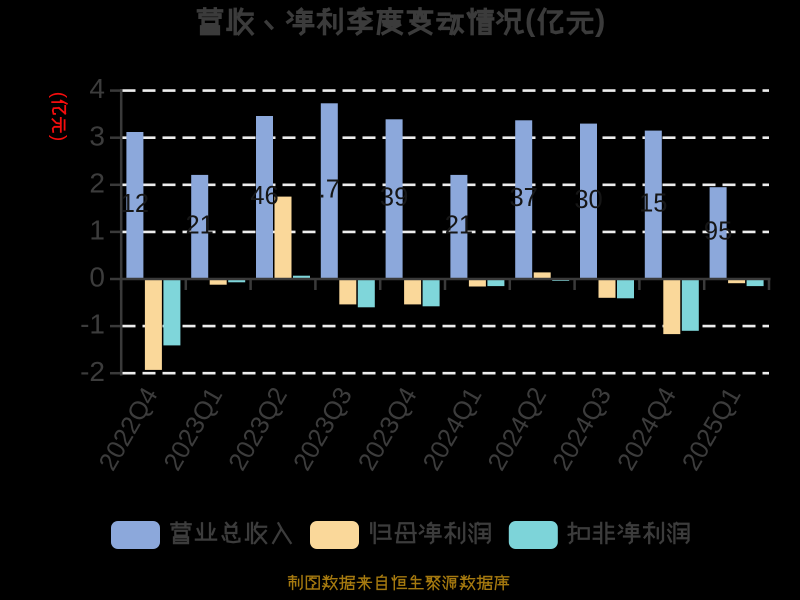 This screenshot has height=600, width=800. What do you see at coordinates (394, 198) in the screenshot?
I see `svg-text: 39` at bounding box center [394, 198].